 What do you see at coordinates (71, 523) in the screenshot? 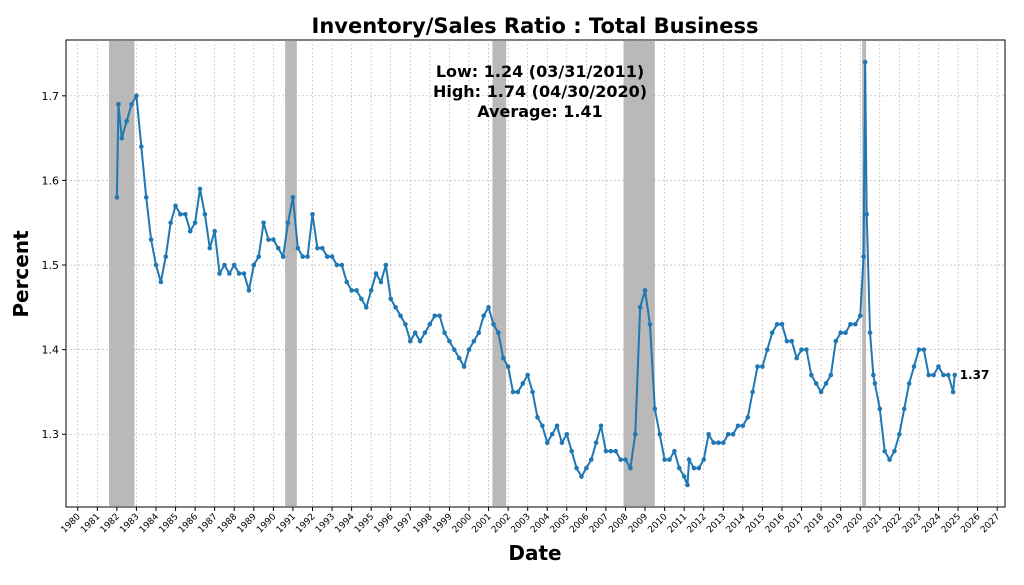
I see `x-tick-label: 1980` at bounding box center [71, 523].